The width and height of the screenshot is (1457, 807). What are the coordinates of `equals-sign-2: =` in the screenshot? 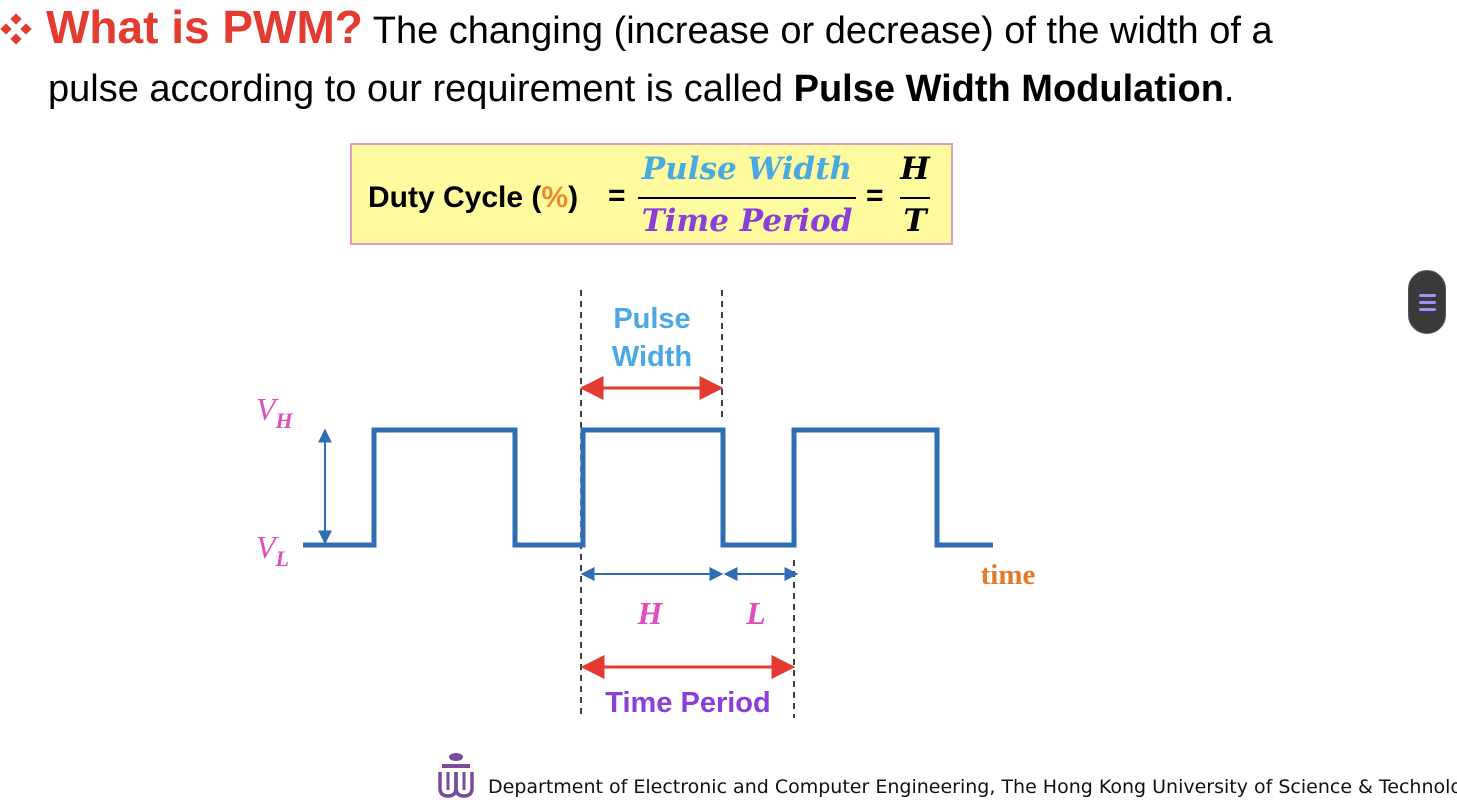 It's located at (875, 195).